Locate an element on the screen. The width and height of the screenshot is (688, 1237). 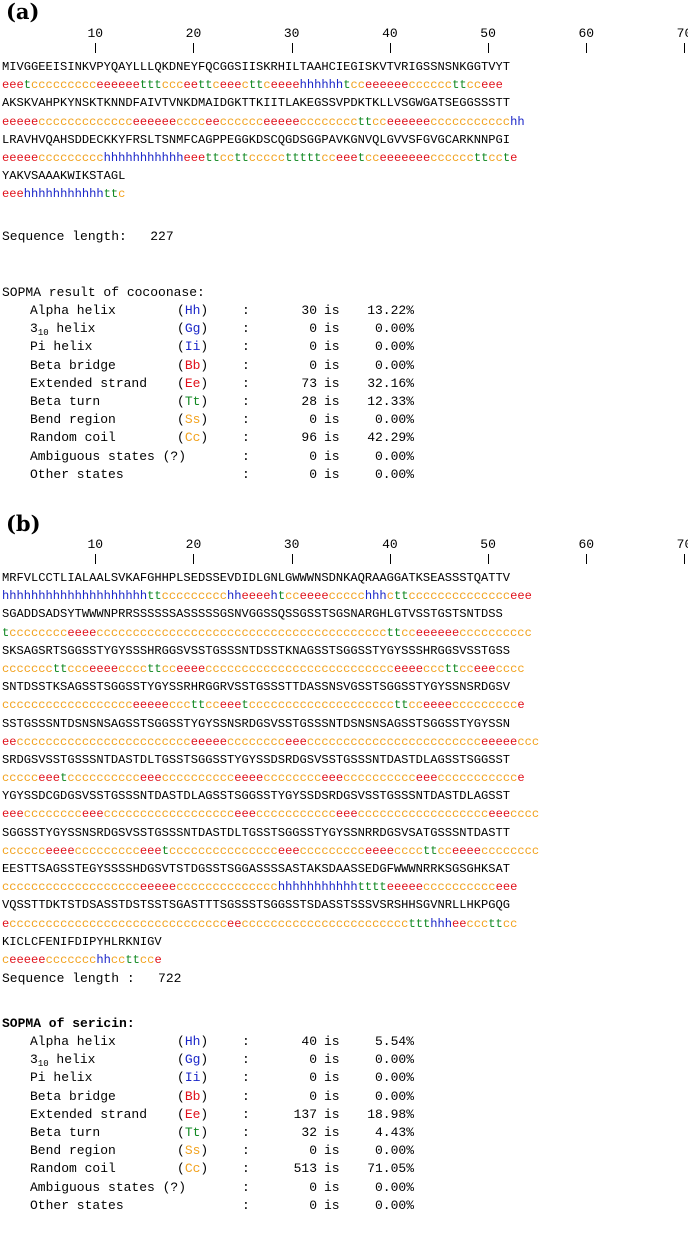
structure-name: 310 helix is located at coordinates (62, 331).